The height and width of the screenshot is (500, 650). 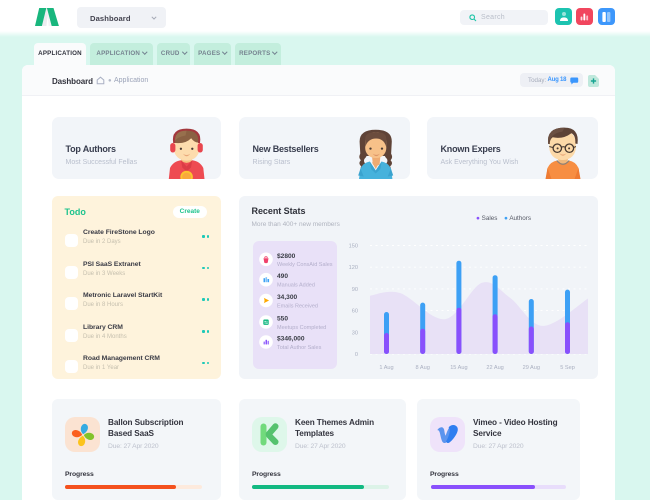 I want to click on svg-text: 490, so click(x=282, y=276).